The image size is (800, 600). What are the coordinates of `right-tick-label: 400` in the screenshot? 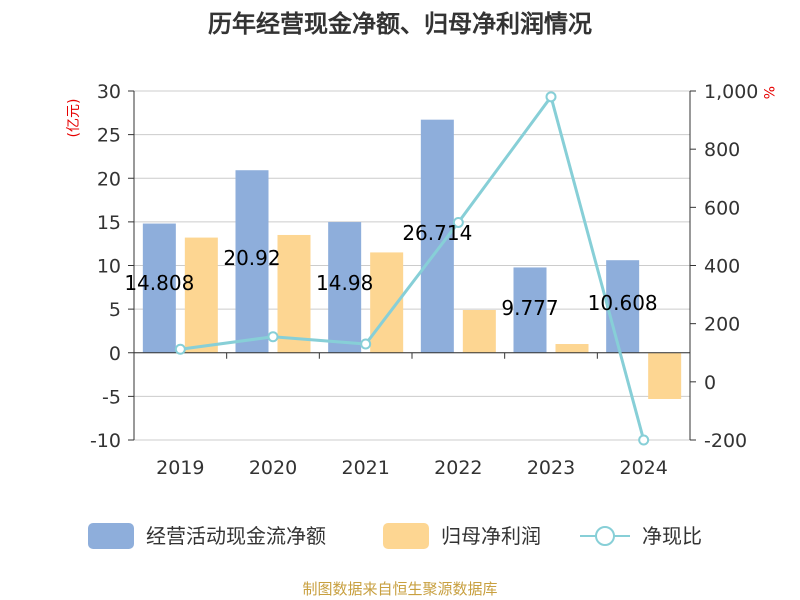 It's located at (722, 267).